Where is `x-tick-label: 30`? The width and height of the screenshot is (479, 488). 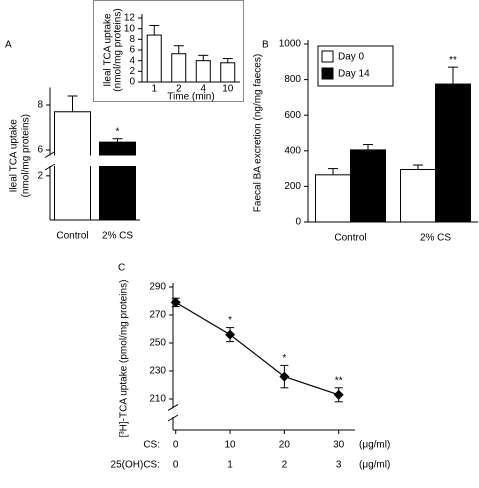 x-tick-label: 30 is located at coordinates (339, 445).